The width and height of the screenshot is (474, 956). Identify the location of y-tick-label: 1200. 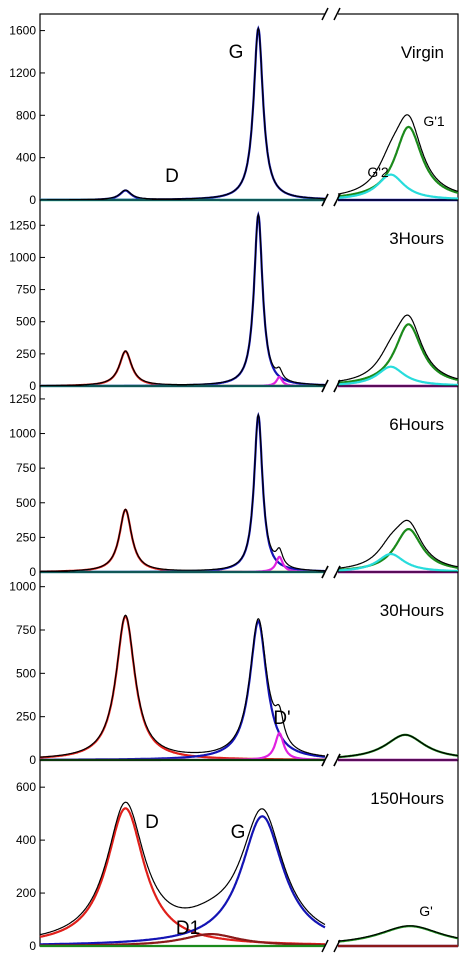
(22, 73).